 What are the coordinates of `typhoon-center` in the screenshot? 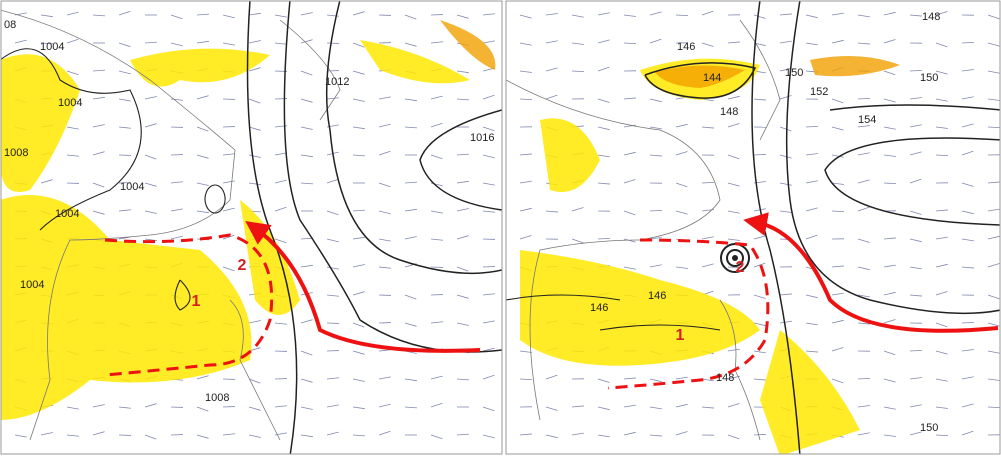 It's located at (735, 258).